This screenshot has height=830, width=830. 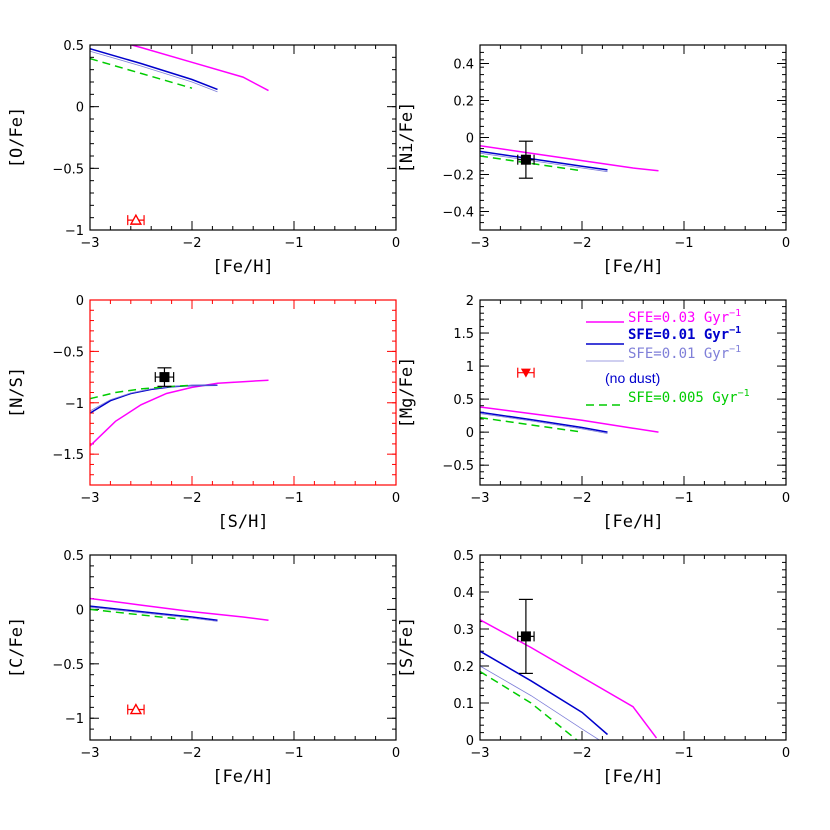 I want to click on legend-label-2: SFE=0.01 Gyr−1, so click(x=684, y=334).